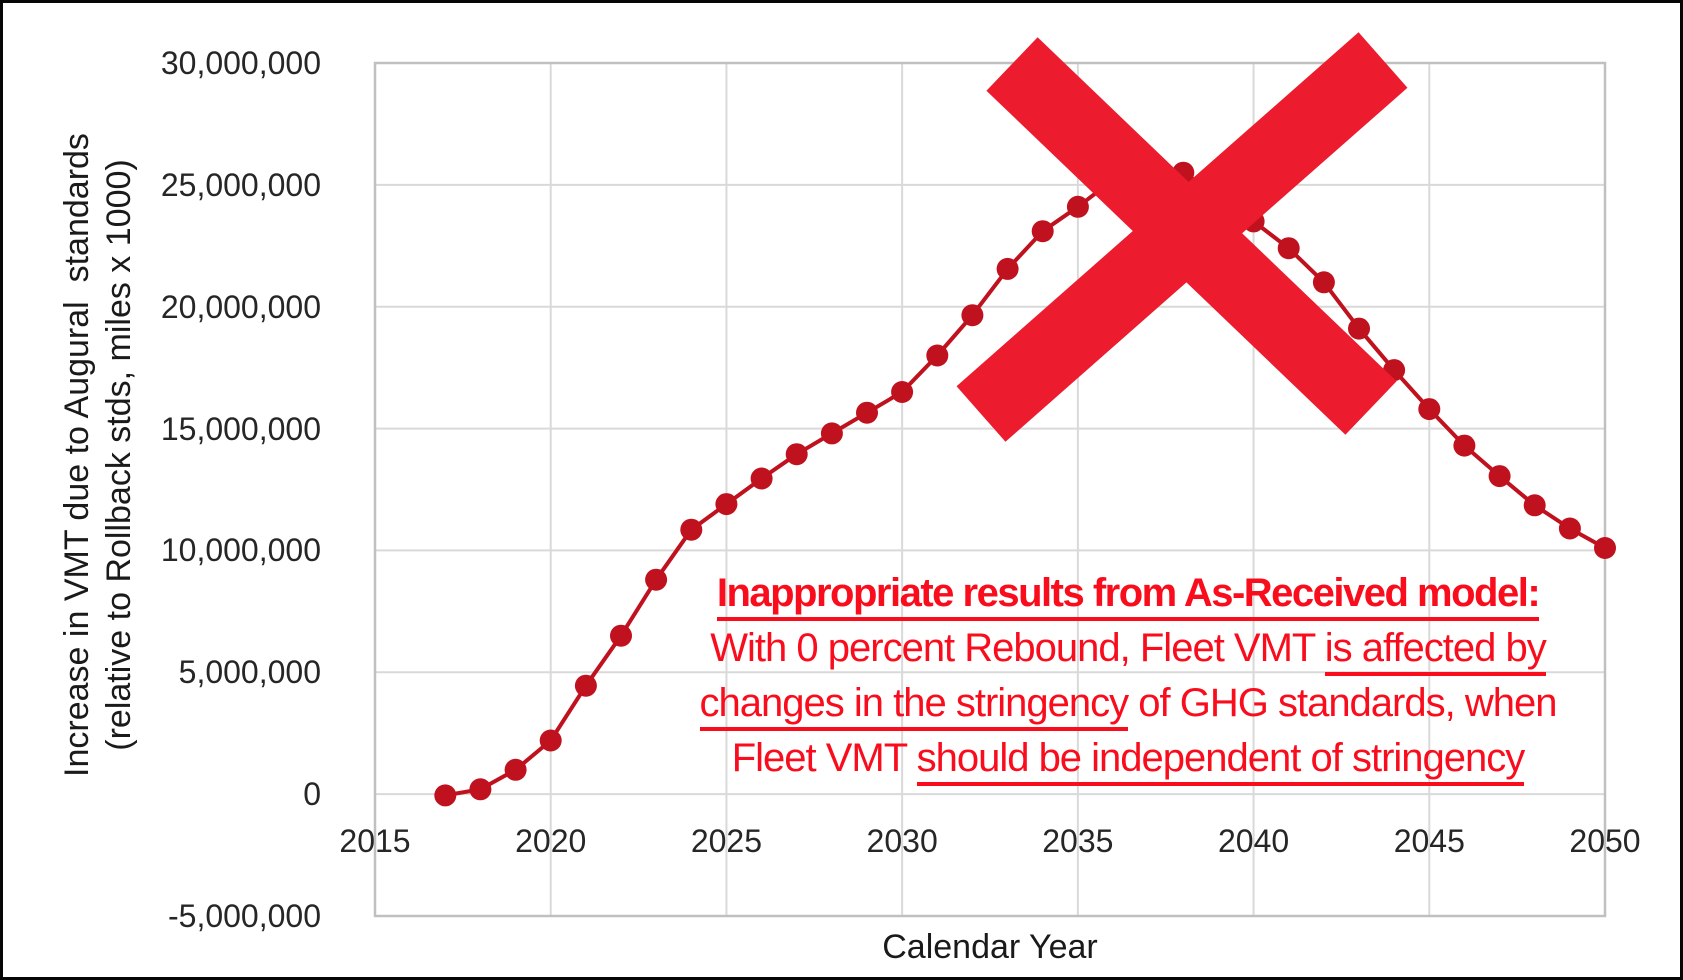 This screenshot has width=1683, height=980. Describe the element at coordinates (1078, 841) in the screenshot. I see `x-tick-label: 2035` at that location.